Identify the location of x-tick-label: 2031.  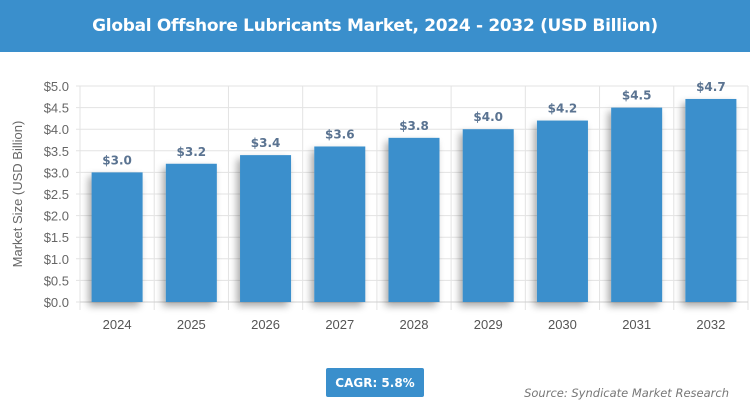
(636, 324).